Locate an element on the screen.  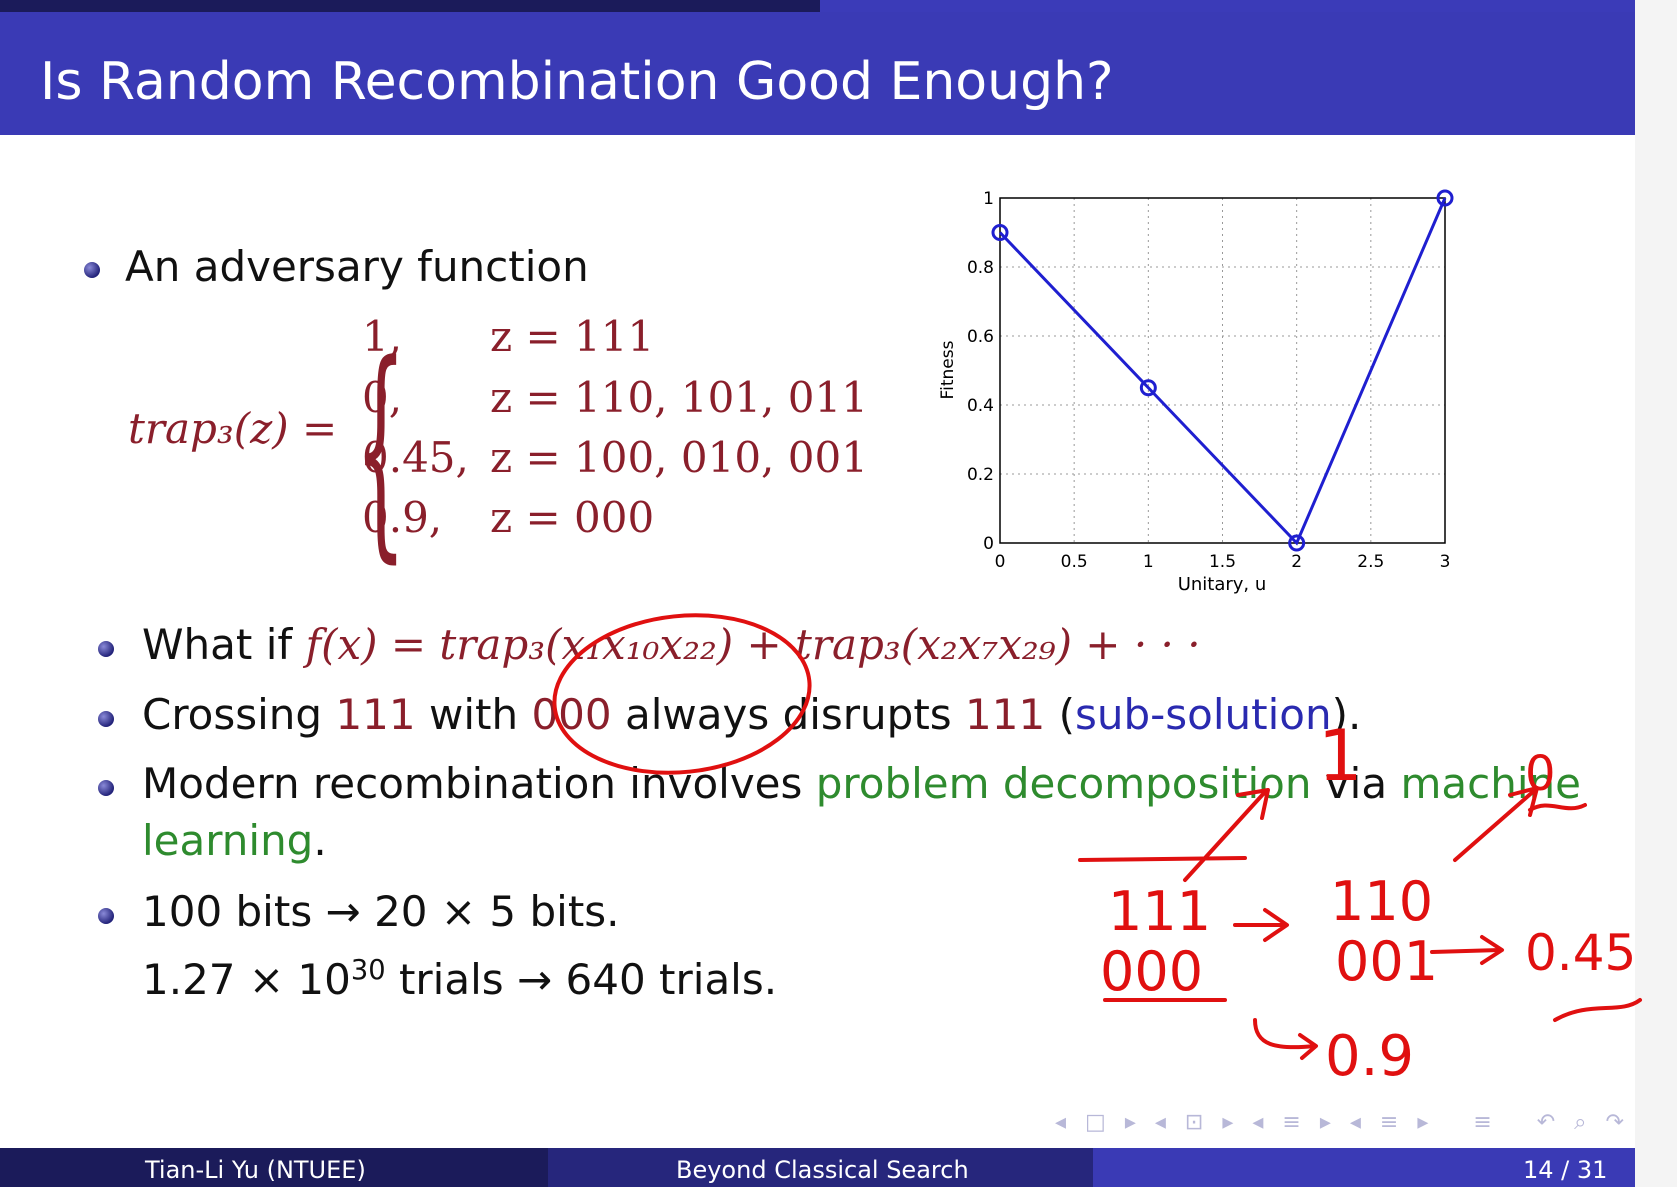
x-tick-label: 3 is located at coordinates (1445, 562).